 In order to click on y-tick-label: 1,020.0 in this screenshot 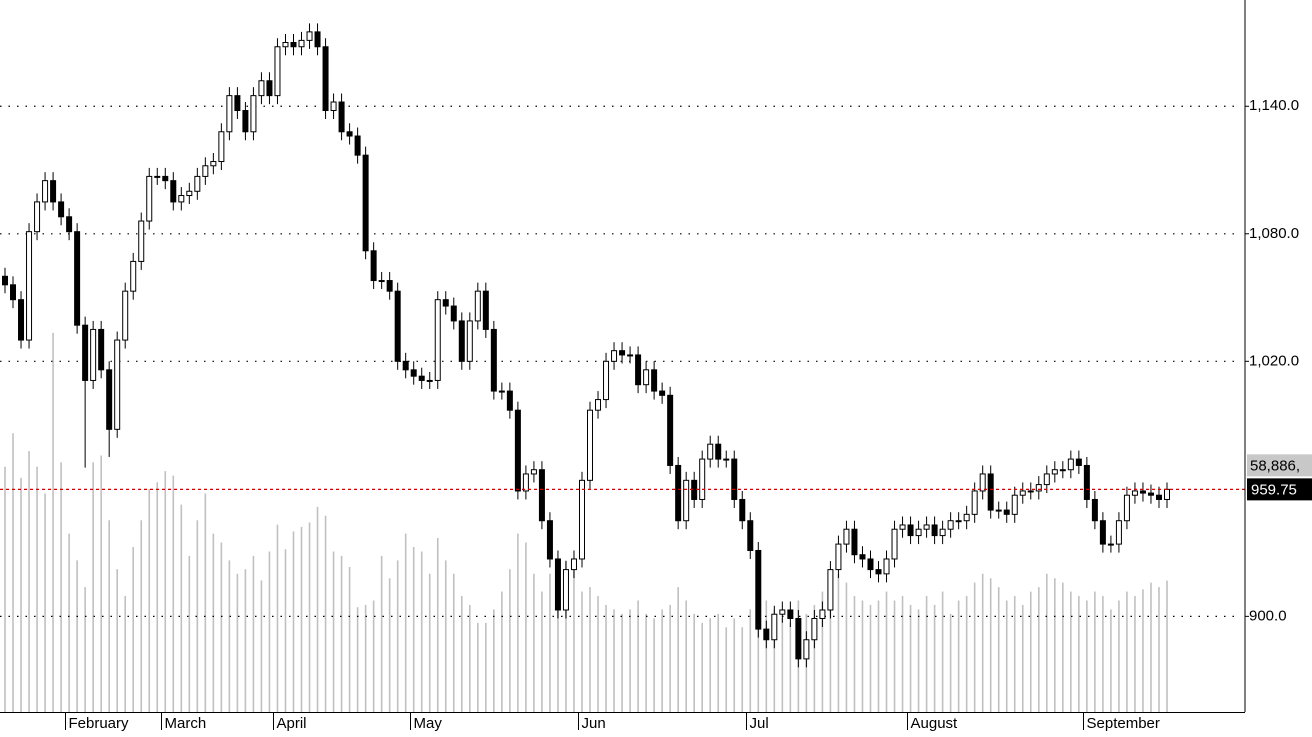, I will do `click(1274, 360)`.